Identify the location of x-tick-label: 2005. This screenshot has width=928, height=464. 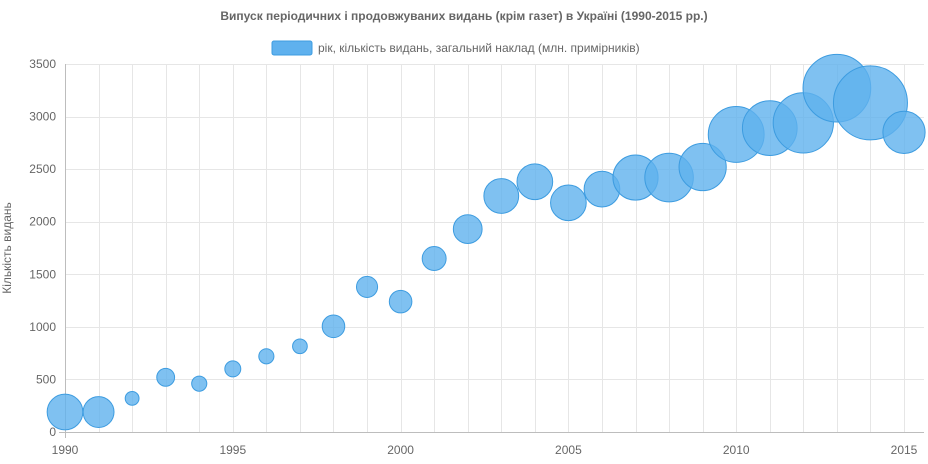
(568, 450).